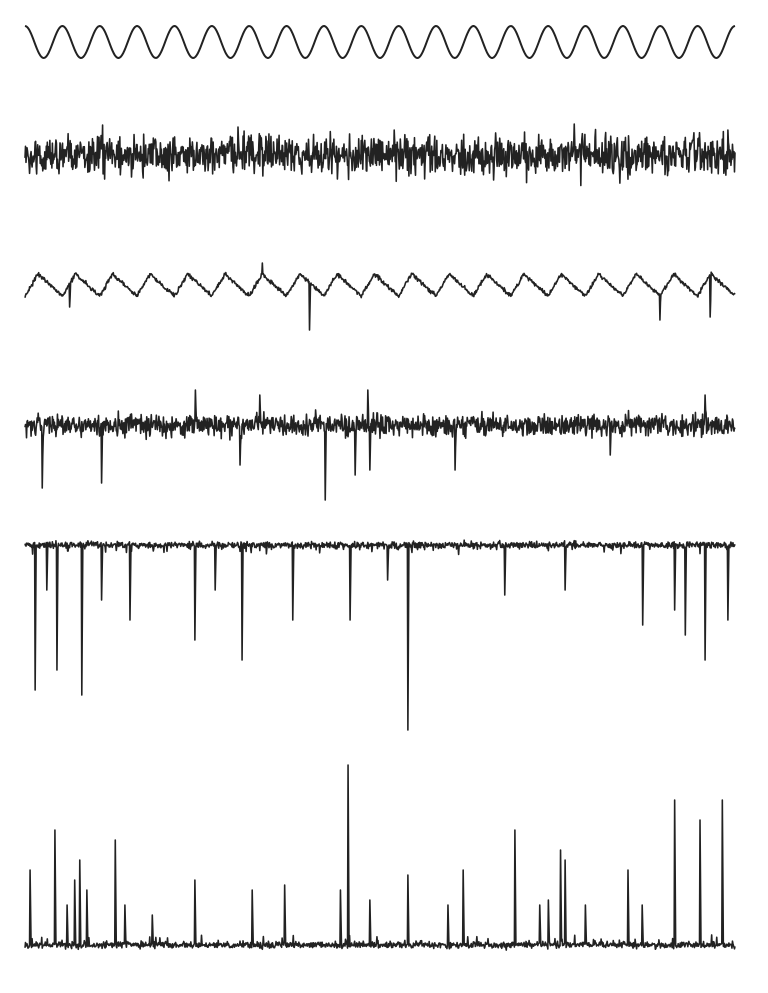 The width and height of the screenshot is (768, 993). Describe the element at coordinates (380, 296) in the screenshot. I see `trace-3-line` at that location.